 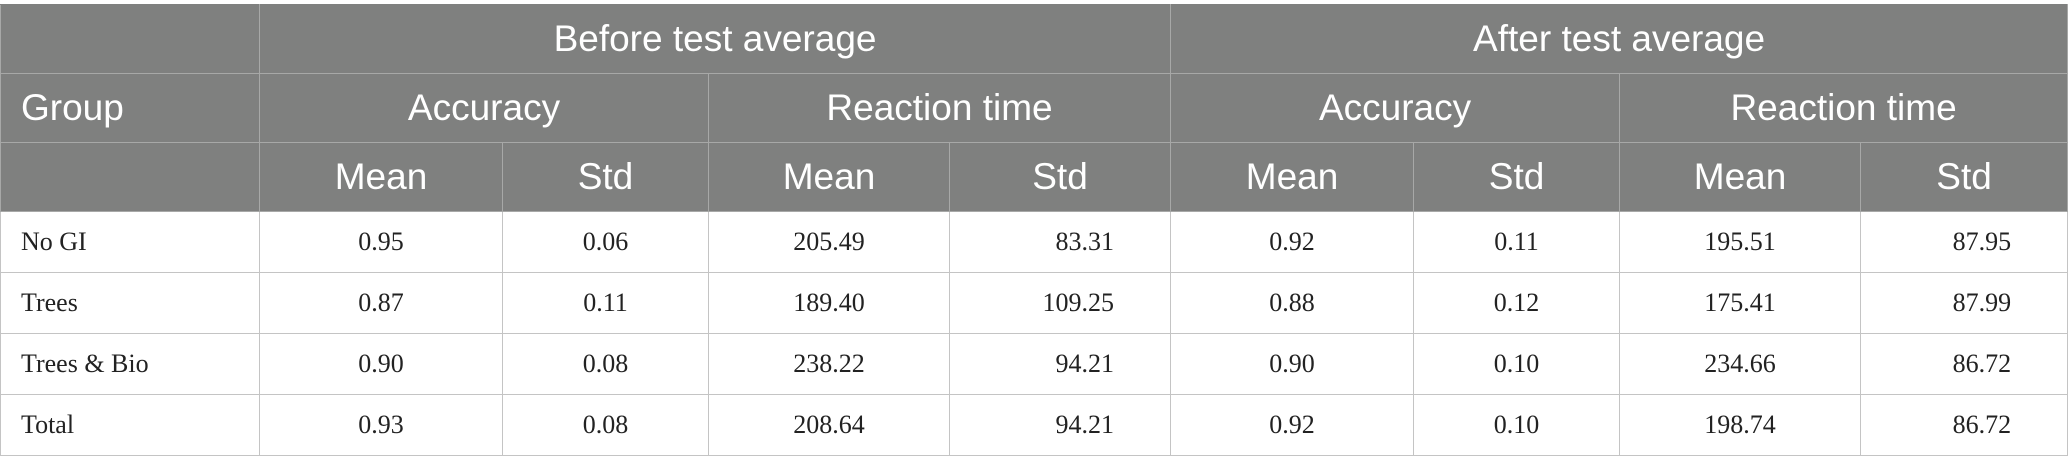 What do you see at coordinates (1292, 303) in the screenshot?
I see `after-acc-mean-cell: 0.88` at bounding box center [1292, 303].